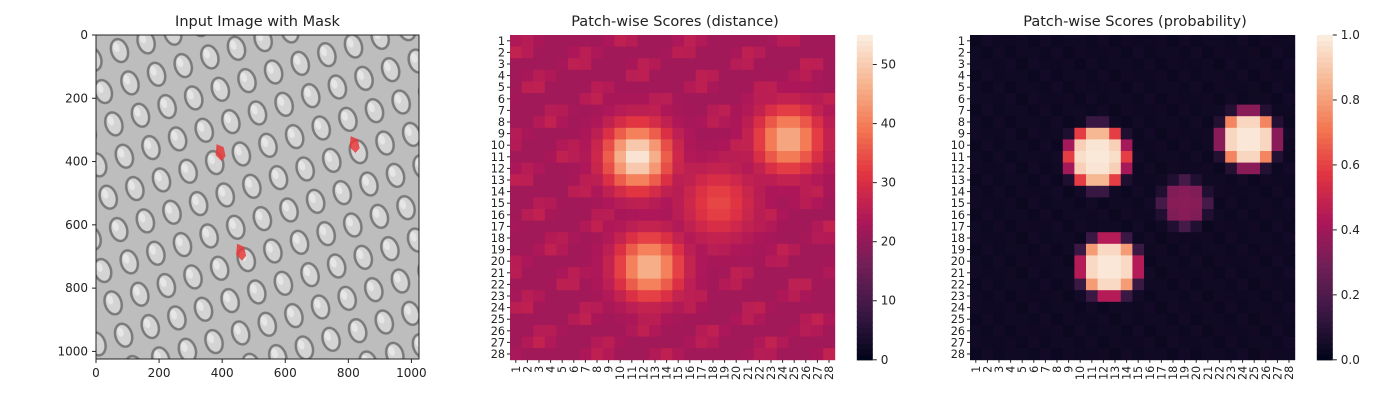 This screenshot has height=400, width=1400. Describe the element at coordinates (498, 157) in the screenshot. I see `row-tick-label: 11` at that location.